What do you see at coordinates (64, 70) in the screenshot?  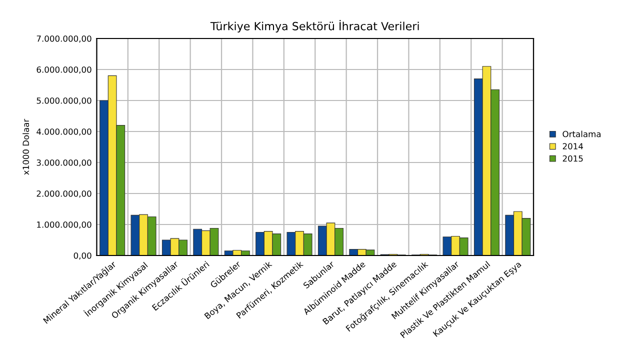 I see `y-tick-label: 6.000.000,00` at bounding box center [64, 70].